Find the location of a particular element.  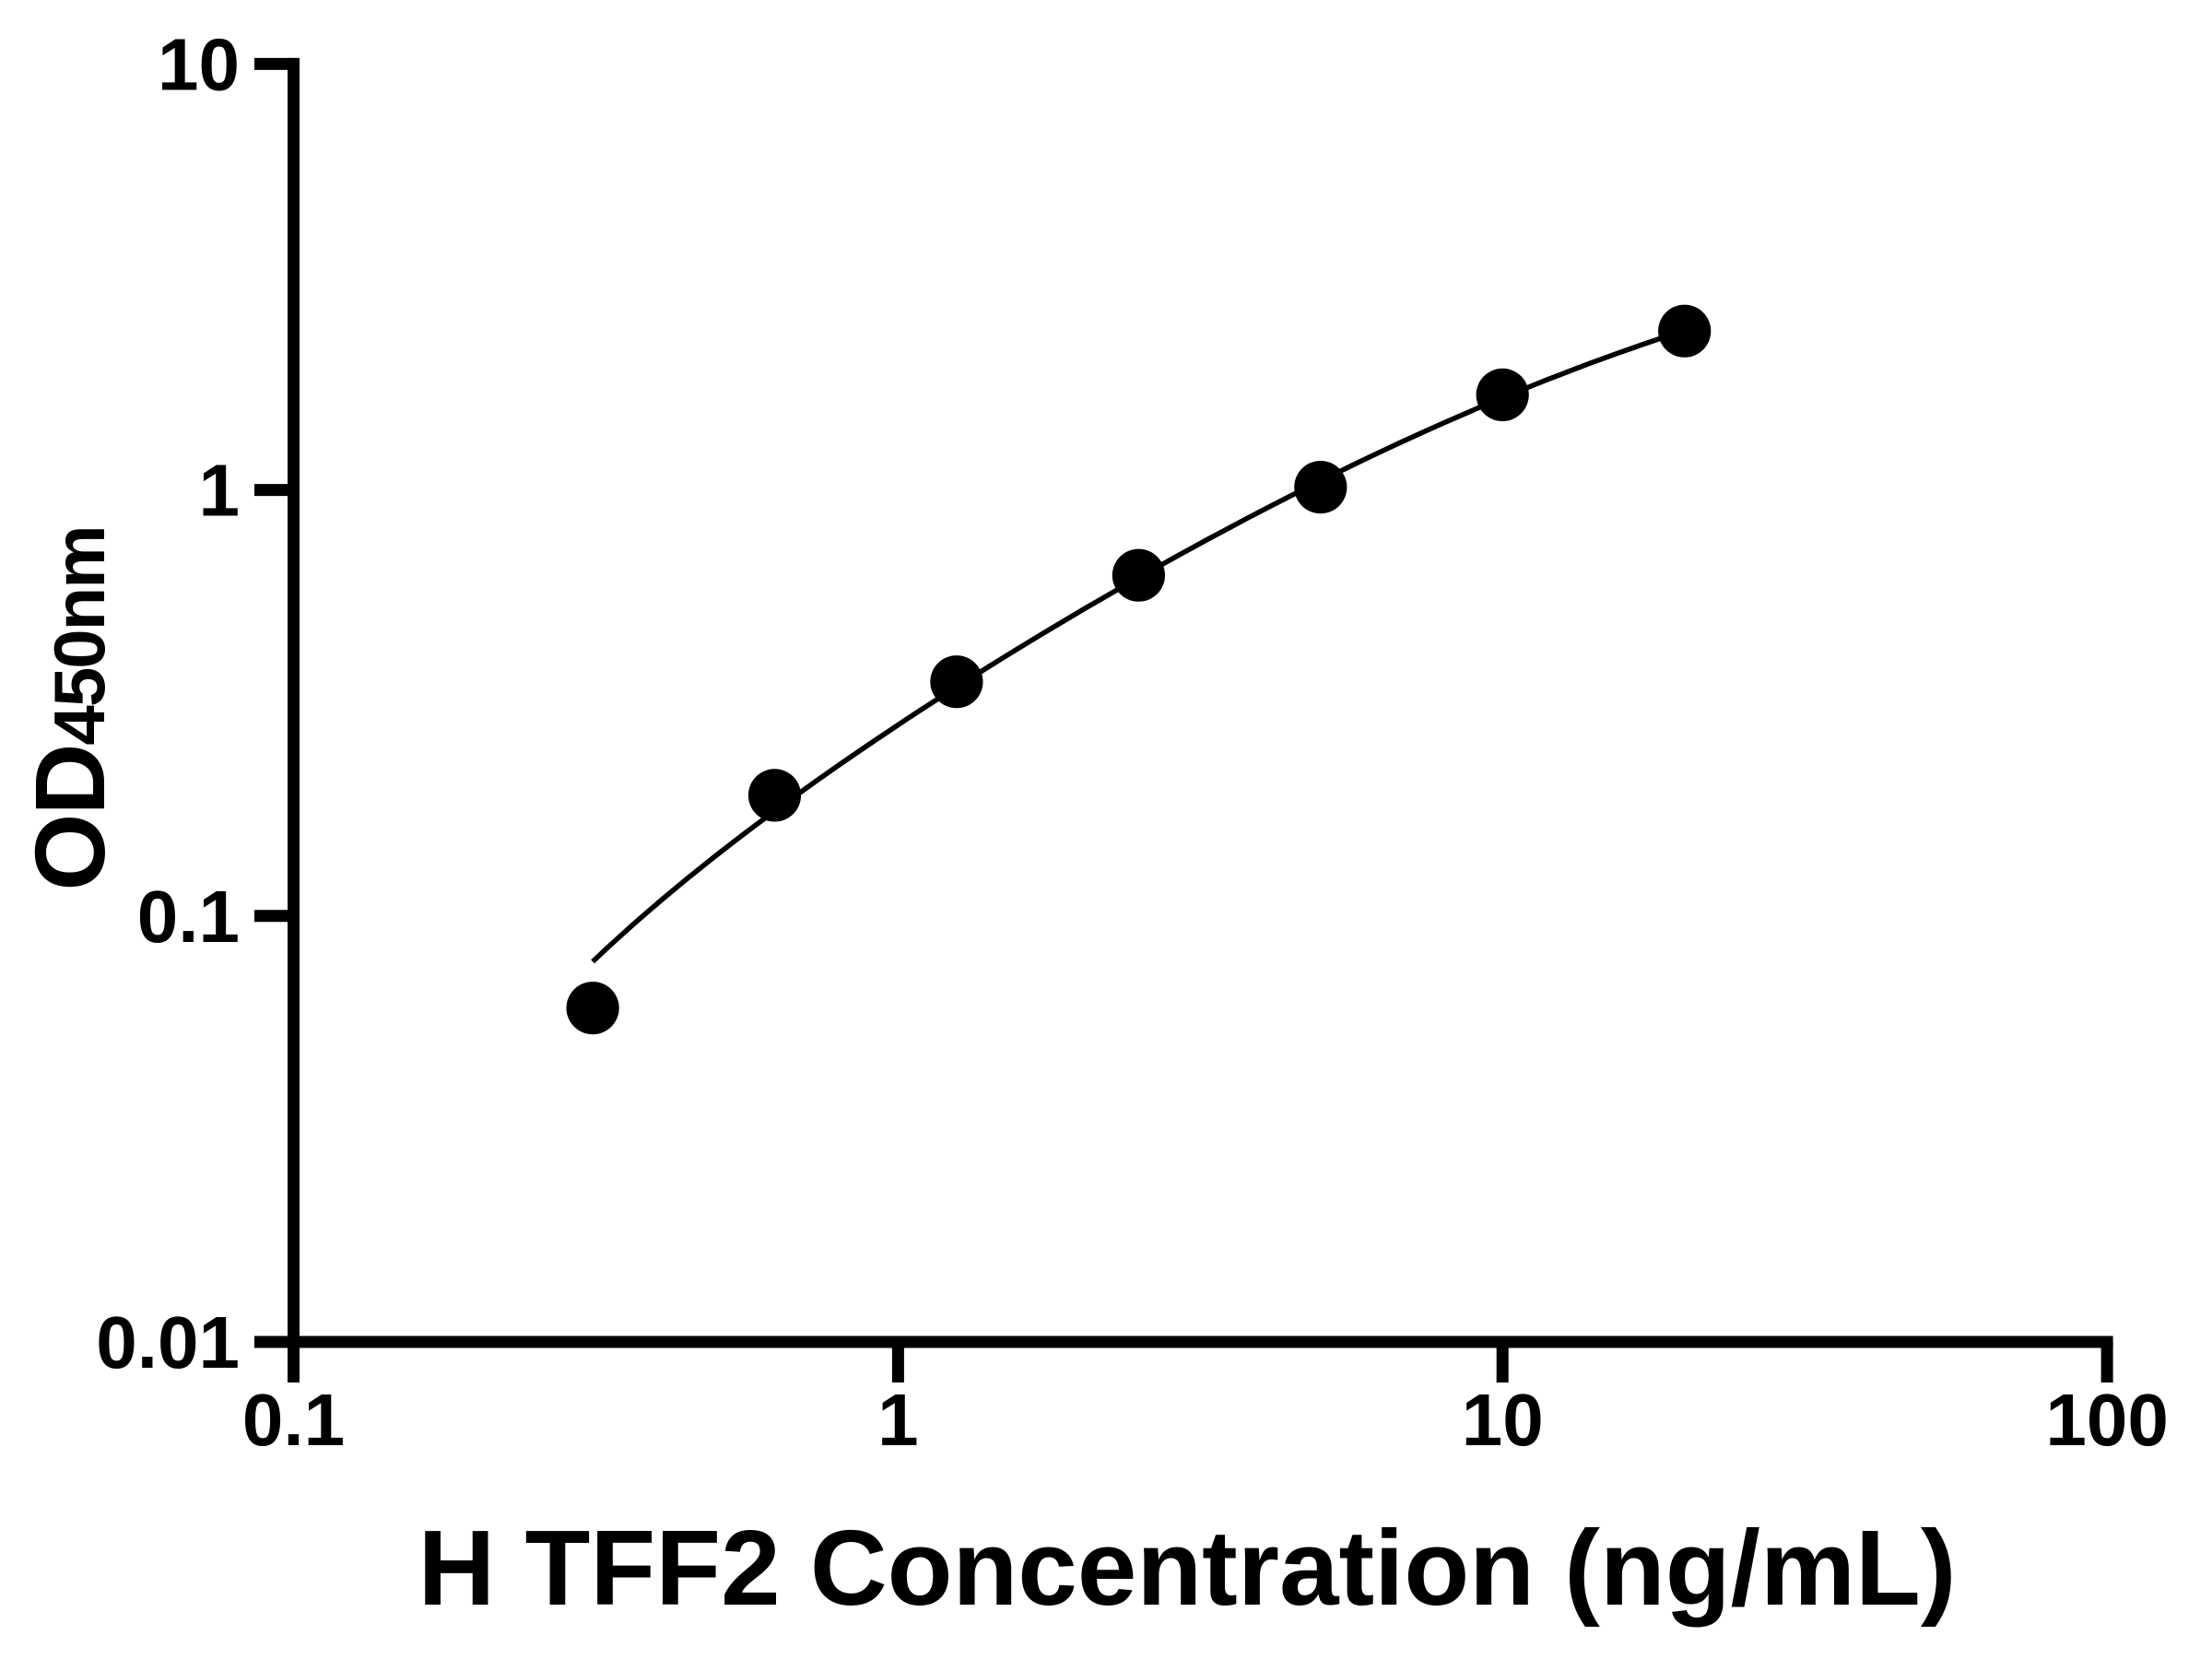

svg-text: 0.01 is located at coordinates (168, 1342).